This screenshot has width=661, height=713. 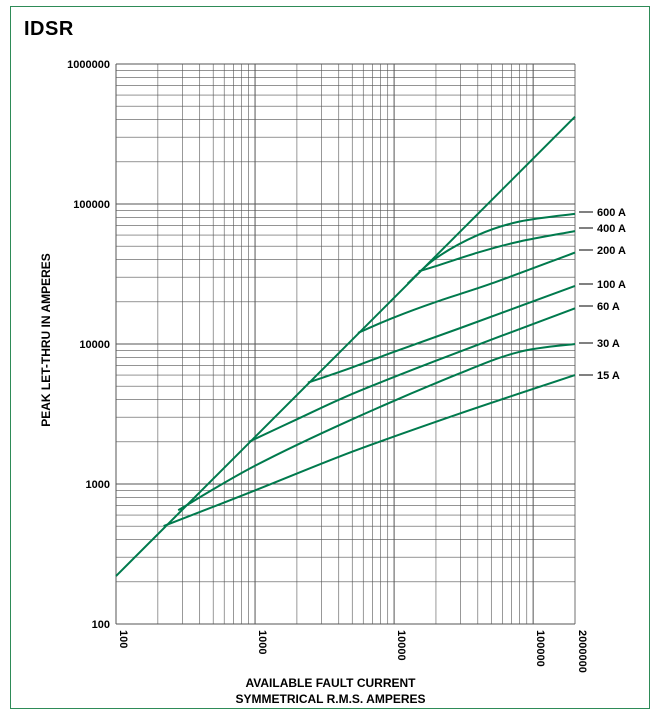 I want to click on x-tick-label: 10000, so click(x=401, y=645).